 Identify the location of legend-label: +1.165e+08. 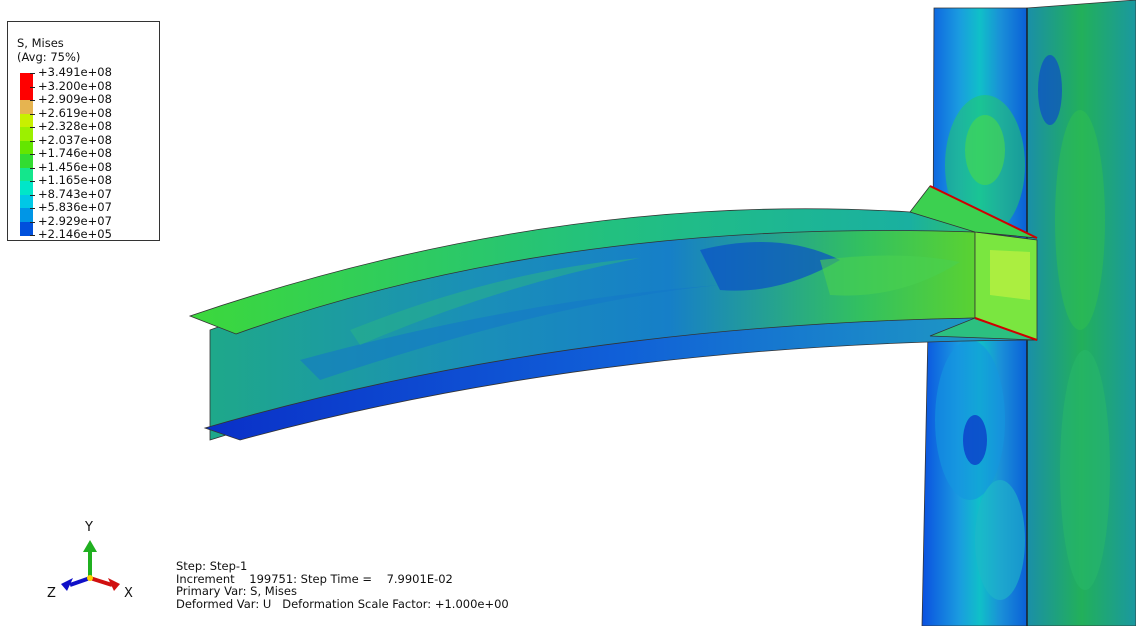
(75, 180).